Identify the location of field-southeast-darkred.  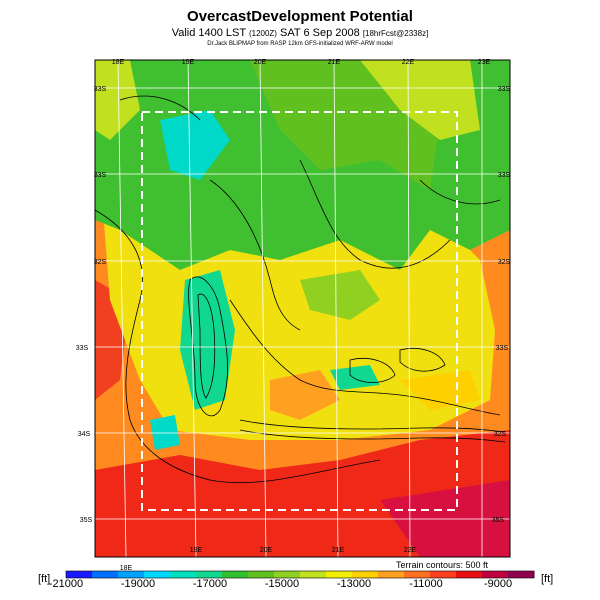
(445, 518).